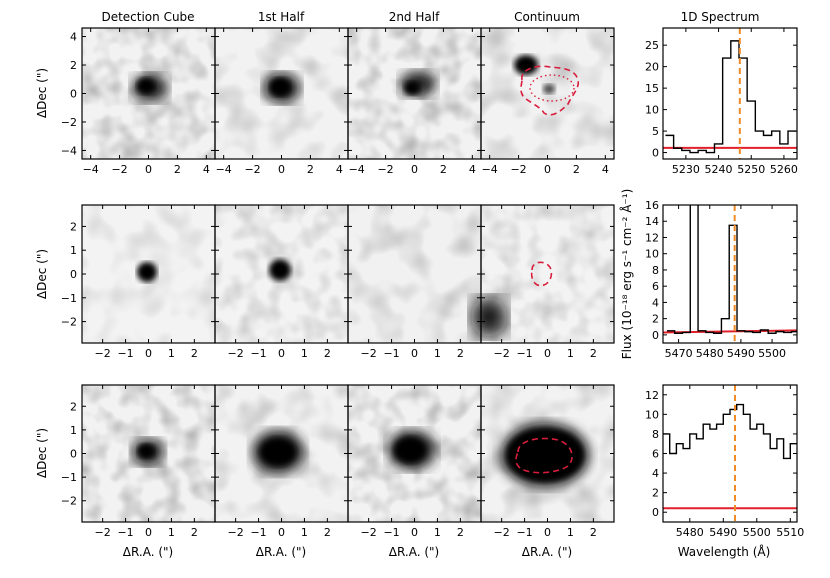 The height and width of the screenshot is (578, 830). Describe the element at coordinates (69, 150) in the screenshot. I see `y-tick-label: −4` at that location.